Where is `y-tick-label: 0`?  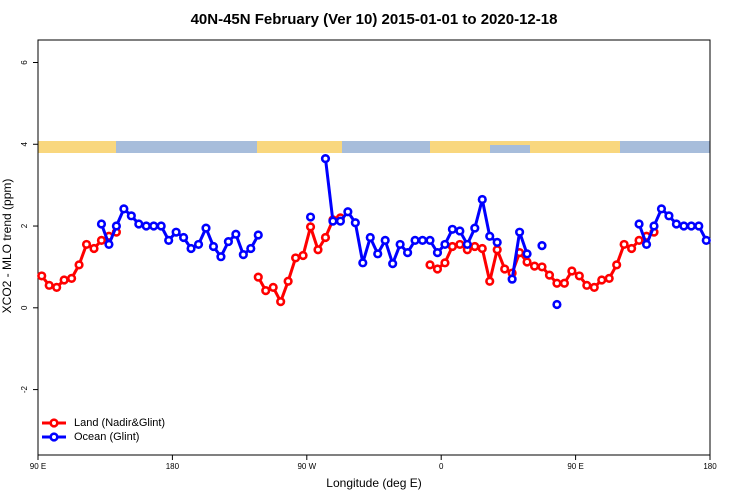 y-tick-label: 0 is located at coordinates (24, 307).